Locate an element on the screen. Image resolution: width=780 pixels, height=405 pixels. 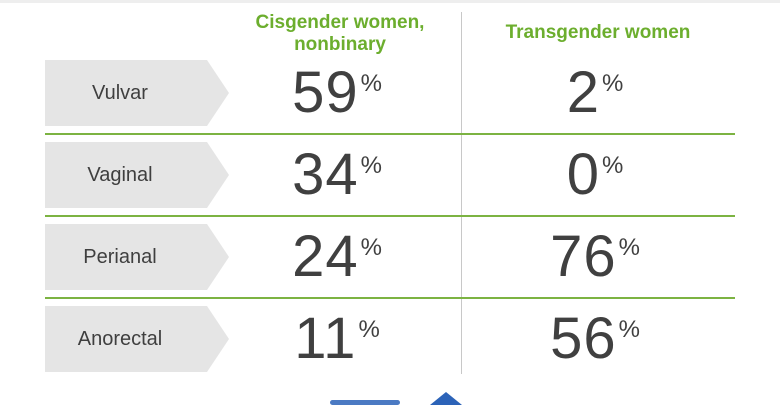
transgender-percent: 2% is located at coordinates (595, 93).